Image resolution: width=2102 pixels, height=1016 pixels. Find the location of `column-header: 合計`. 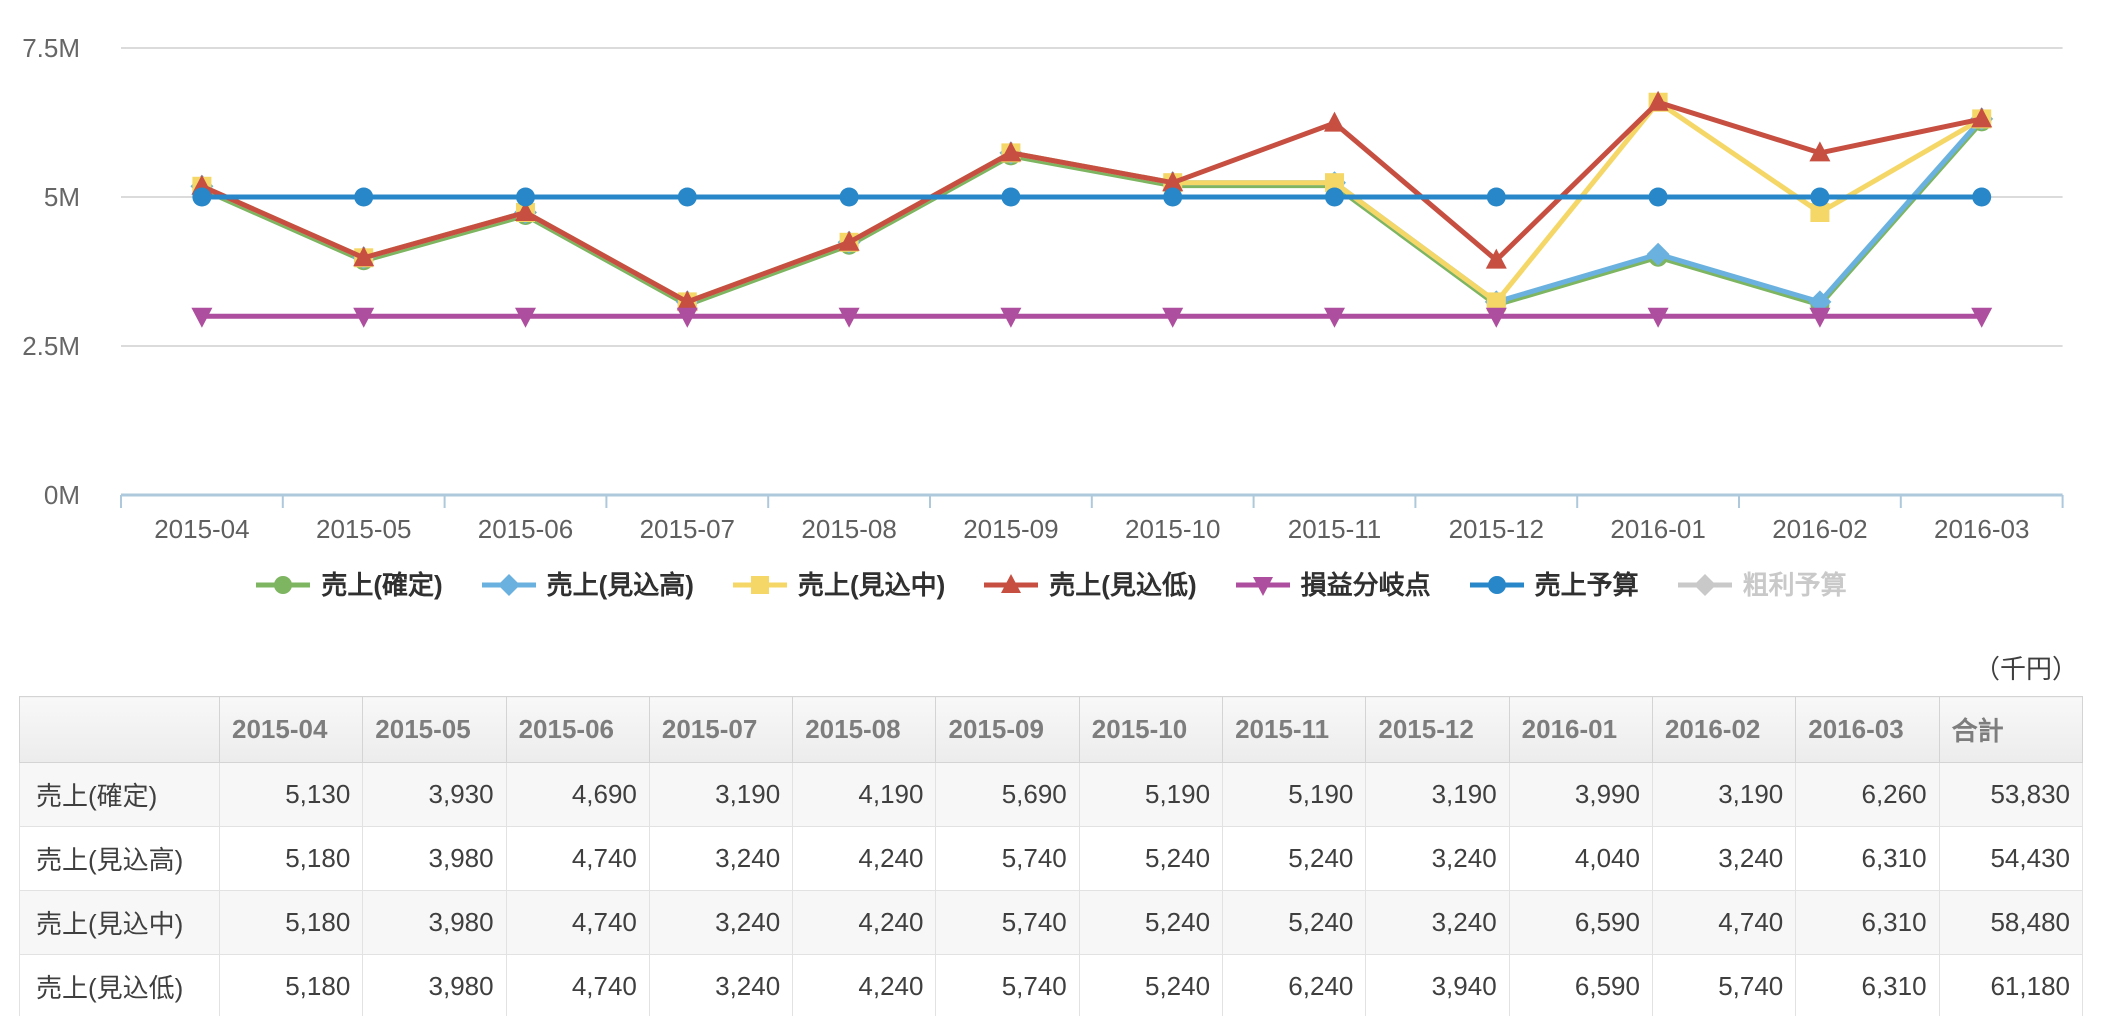

column-header: 合計 is located at coordinates (2011, 729).